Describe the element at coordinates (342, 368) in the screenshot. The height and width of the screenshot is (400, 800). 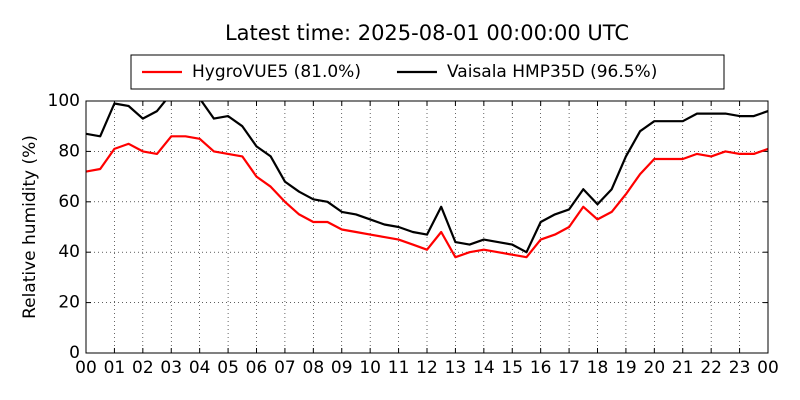
I see `x-tick-label: 09` at that location.